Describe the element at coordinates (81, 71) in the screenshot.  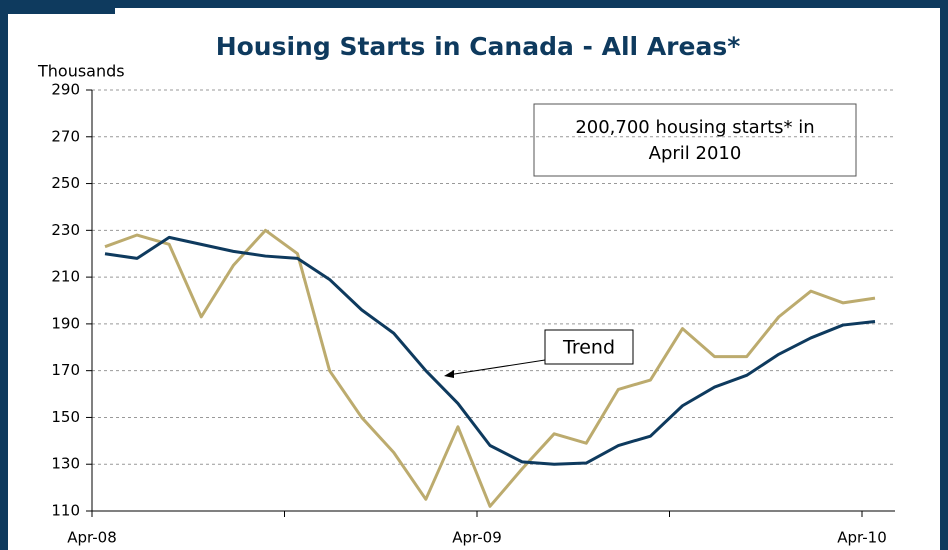
I see `y-axis-label: Thousands` at that location.